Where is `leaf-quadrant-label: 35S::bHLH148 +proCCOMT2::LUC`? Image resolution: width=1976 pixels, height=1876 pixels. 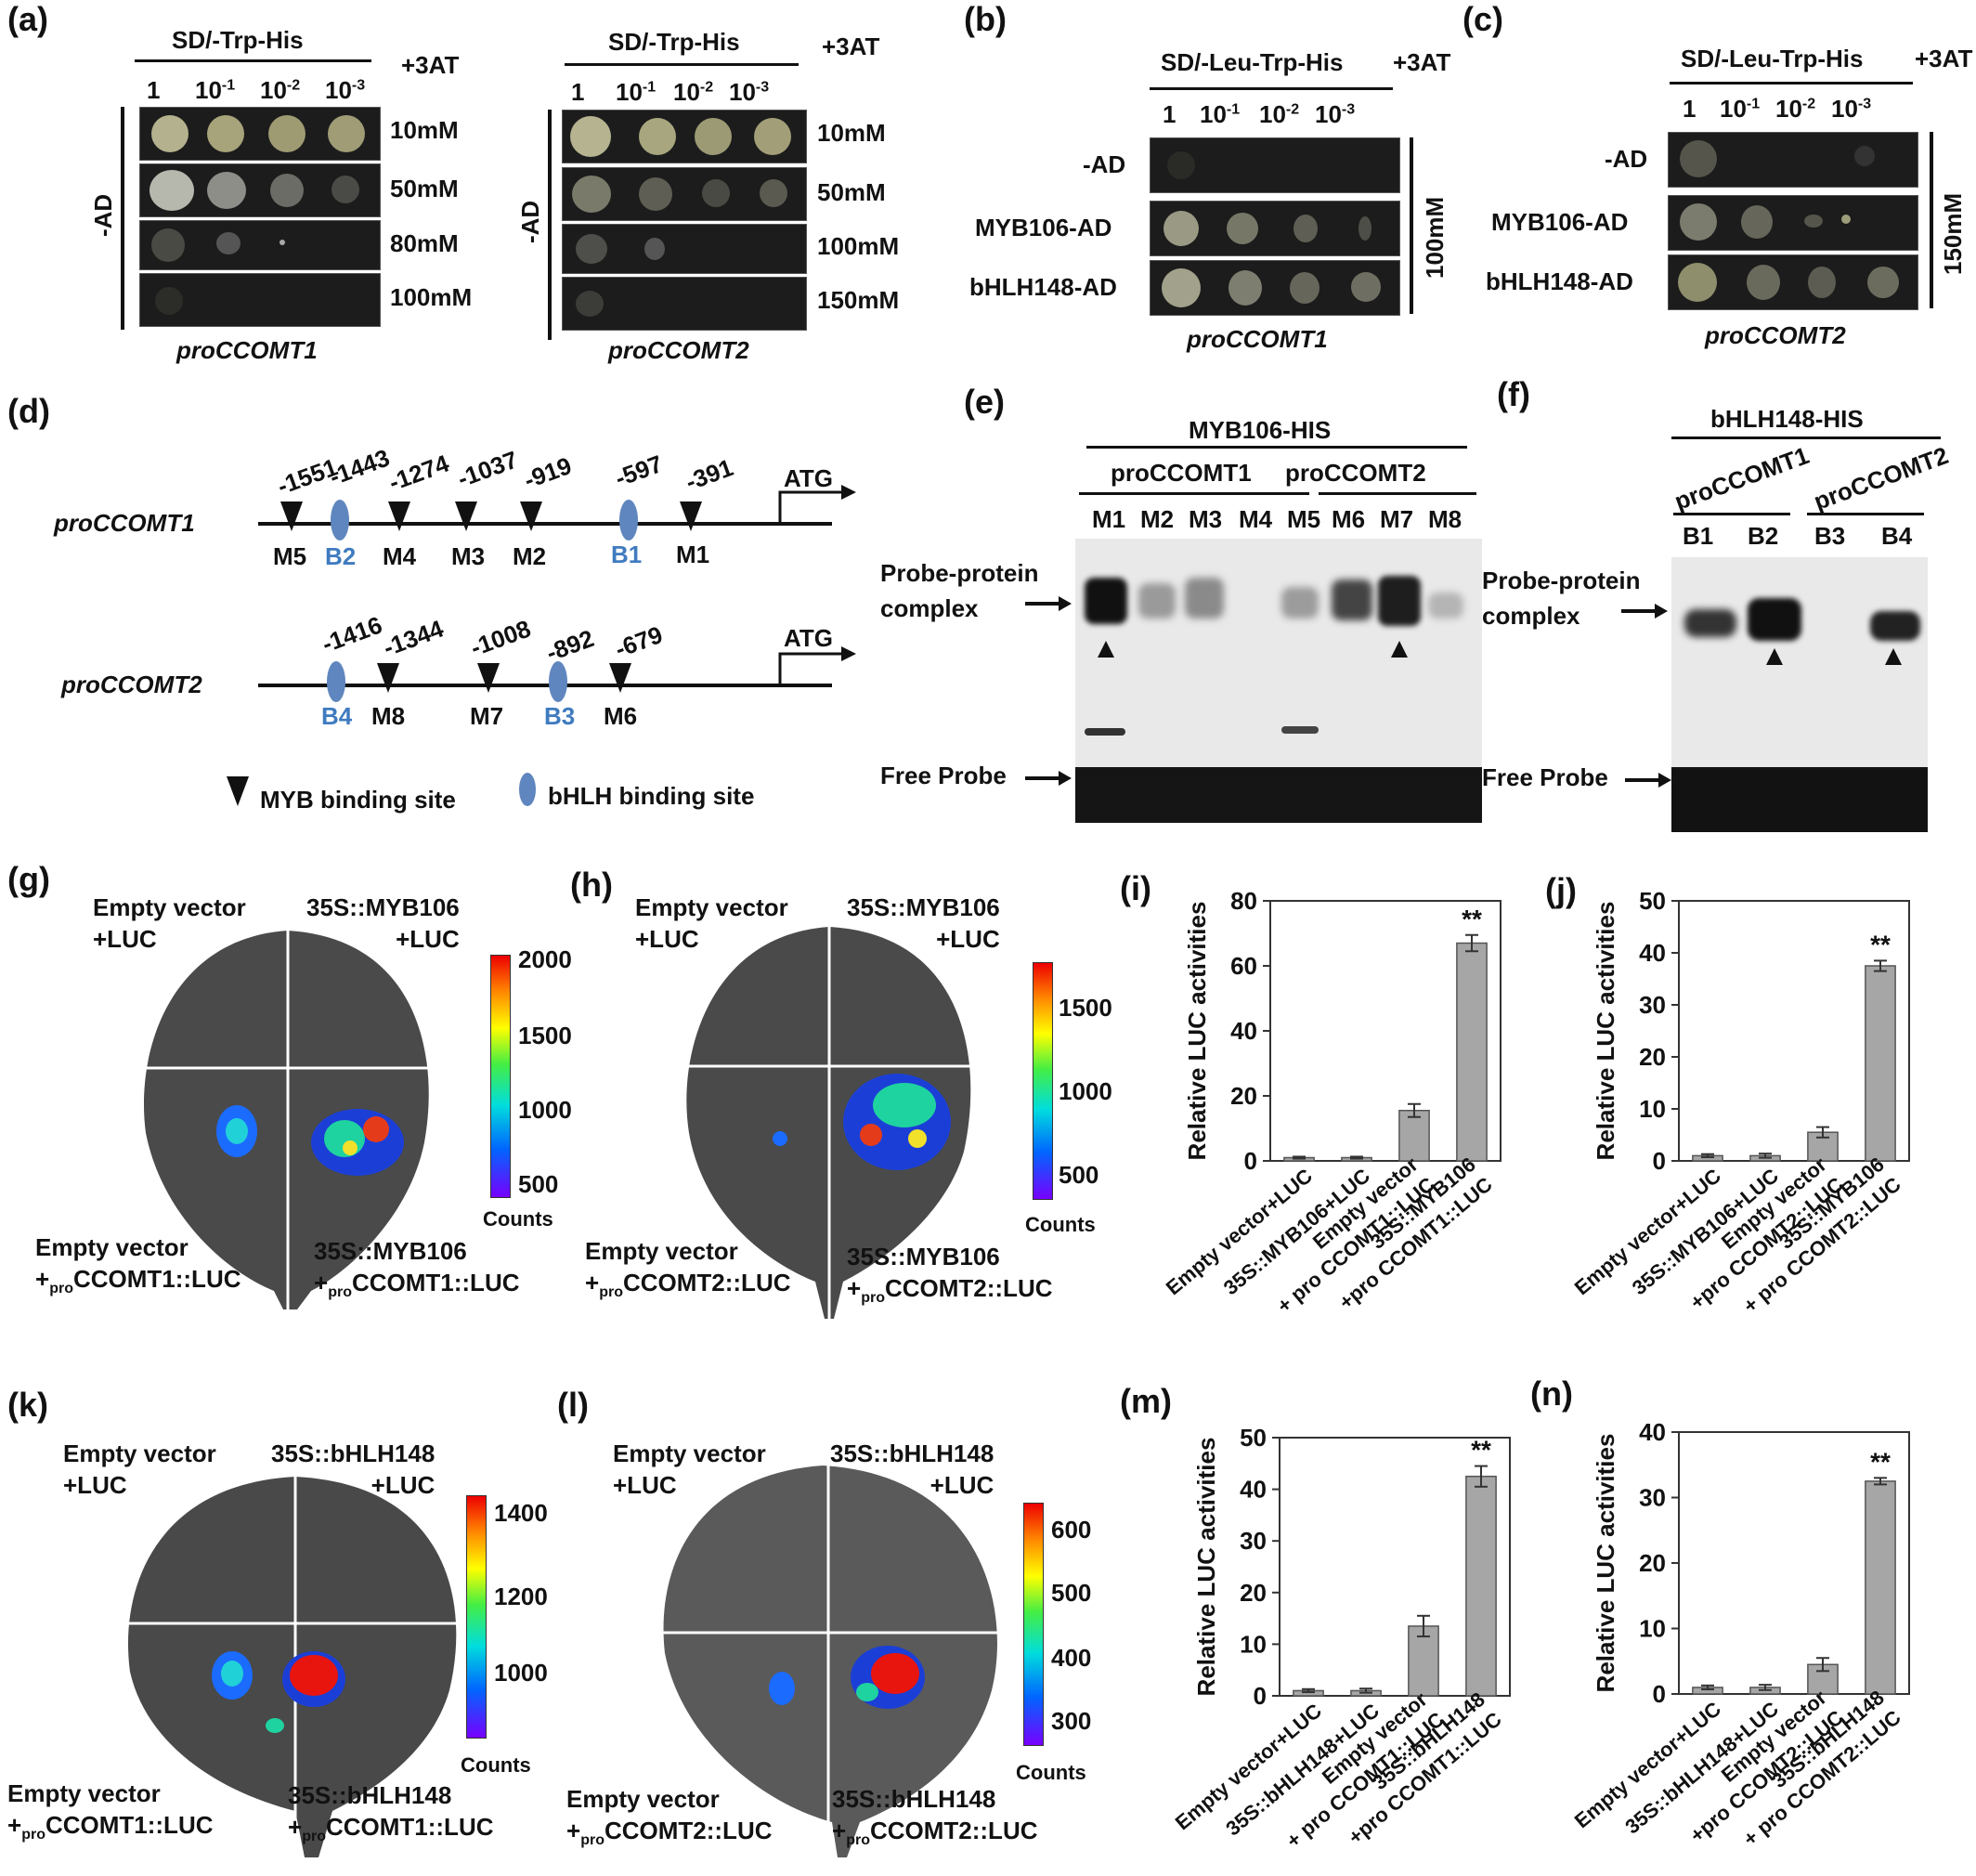 leaf-quadrant-label: 35S::bHLH148 +proCCOMT2::LUC is located at coordinates (935, 1817).